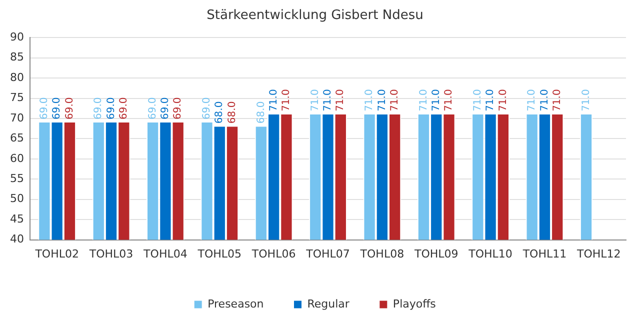 This screenshot has height=320, width=640. I want to click on x-tick-label: TOHL02, so click(56, 253).